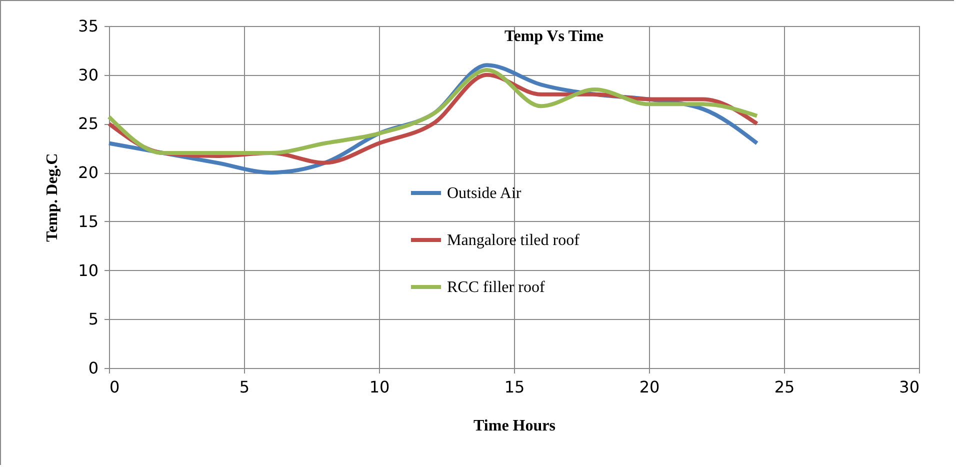  Describe the element at coordinates (515, 426) in the screenshot. I see `x-axis-title: Time Hours` at that location.